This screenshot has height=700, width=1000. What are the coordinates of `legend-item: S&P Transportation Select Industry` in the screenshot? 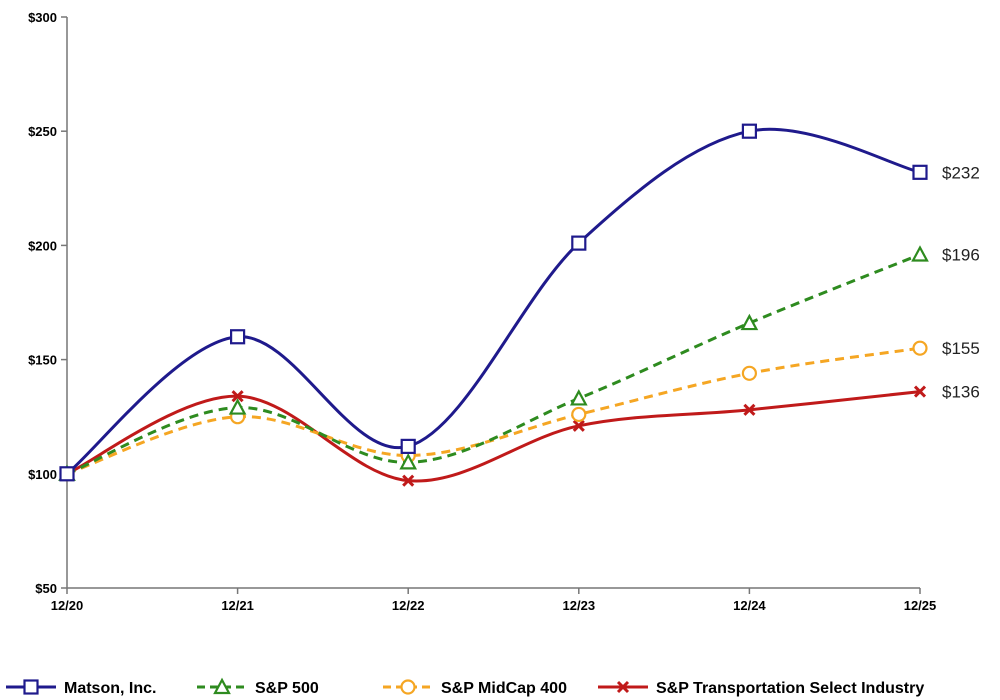 It's located at (761, 688).